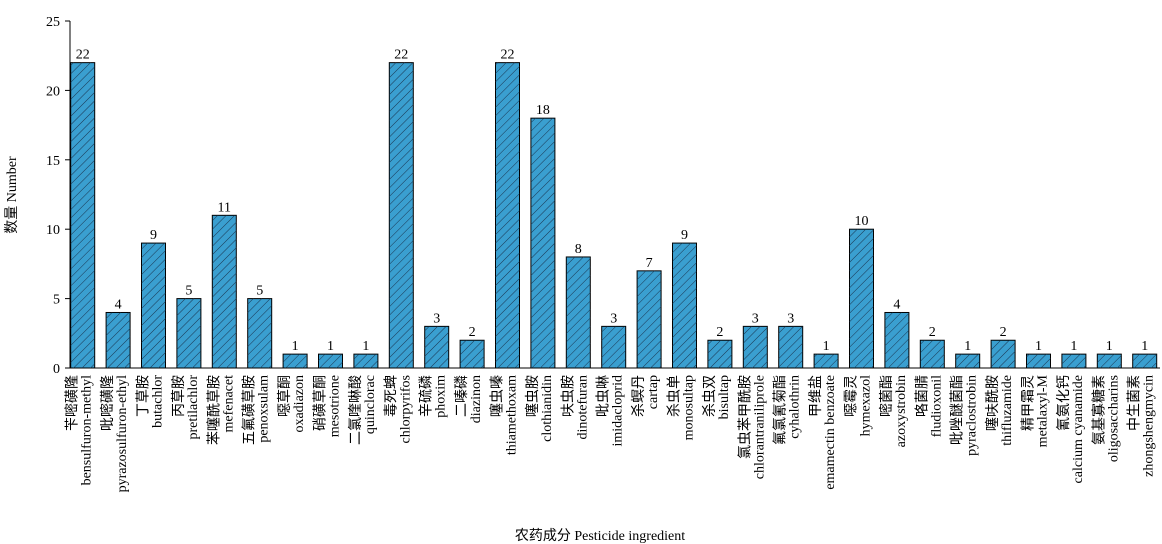 The image size is (1162, 544). What do you see at coordinates (724, 397) in the screenshot?
I see `x-tick-label: bisultap` at bounding box center [724, 397].